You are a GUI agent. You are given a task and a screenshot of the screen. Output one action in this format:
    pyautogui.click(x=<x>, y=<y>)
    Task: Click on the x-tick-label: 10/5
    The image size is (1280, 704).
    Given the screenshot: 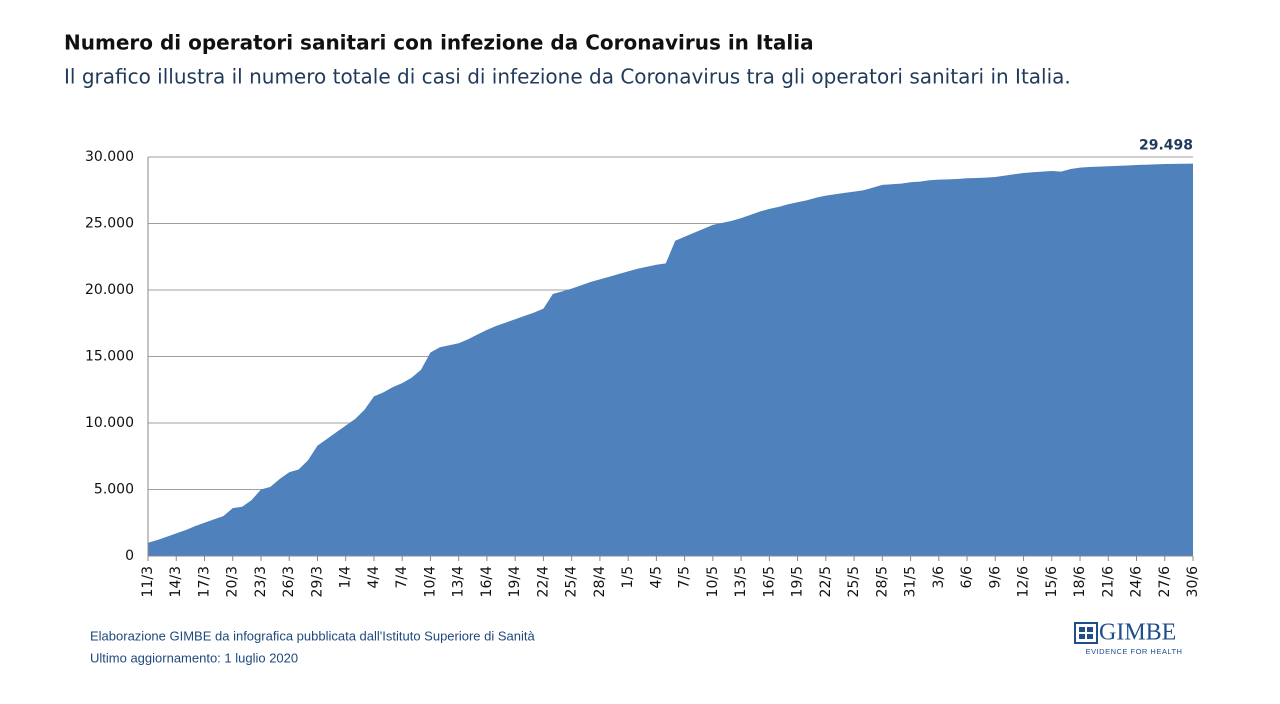 What is the action you would take?
    pyautogui.click(x=713, y=581)
    